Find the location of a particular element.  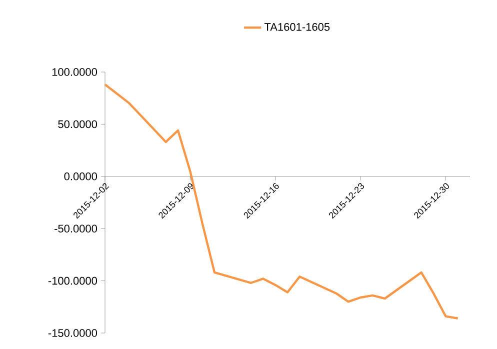

y-tick-label: 50.0000 is located at coordinates (78, 124).